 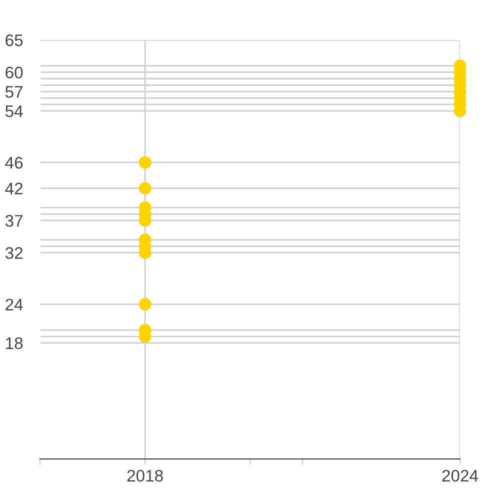 I want to click on y-tick-label: 32, so click(x=13, y=253).